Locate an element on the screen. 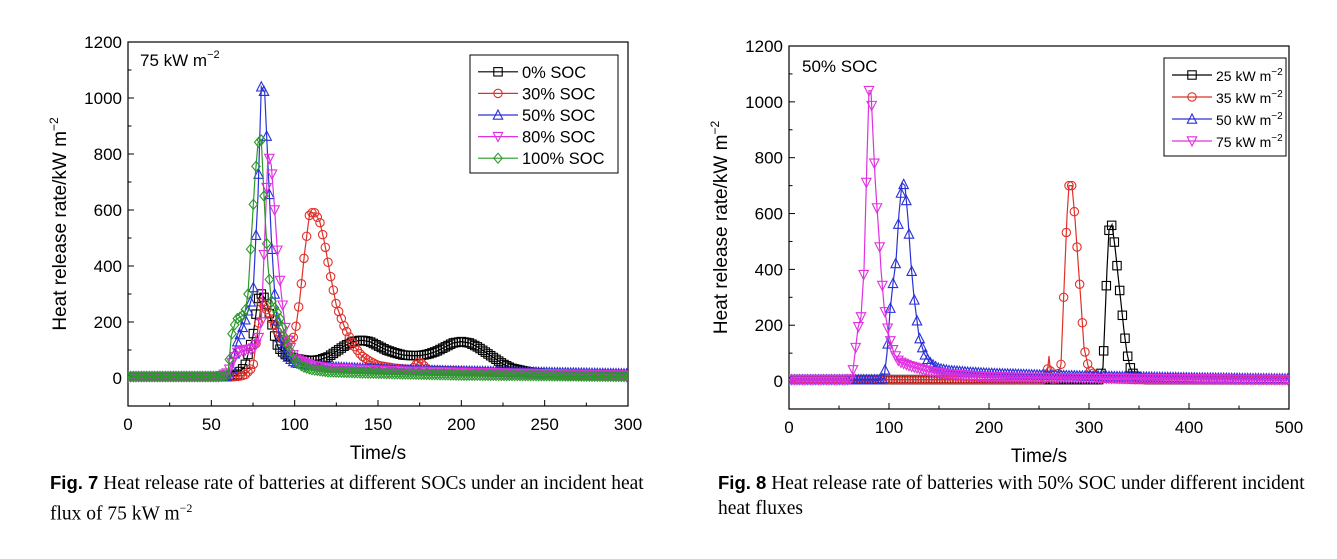  x-tick-label: 100 is located at coordinates (889, 427).